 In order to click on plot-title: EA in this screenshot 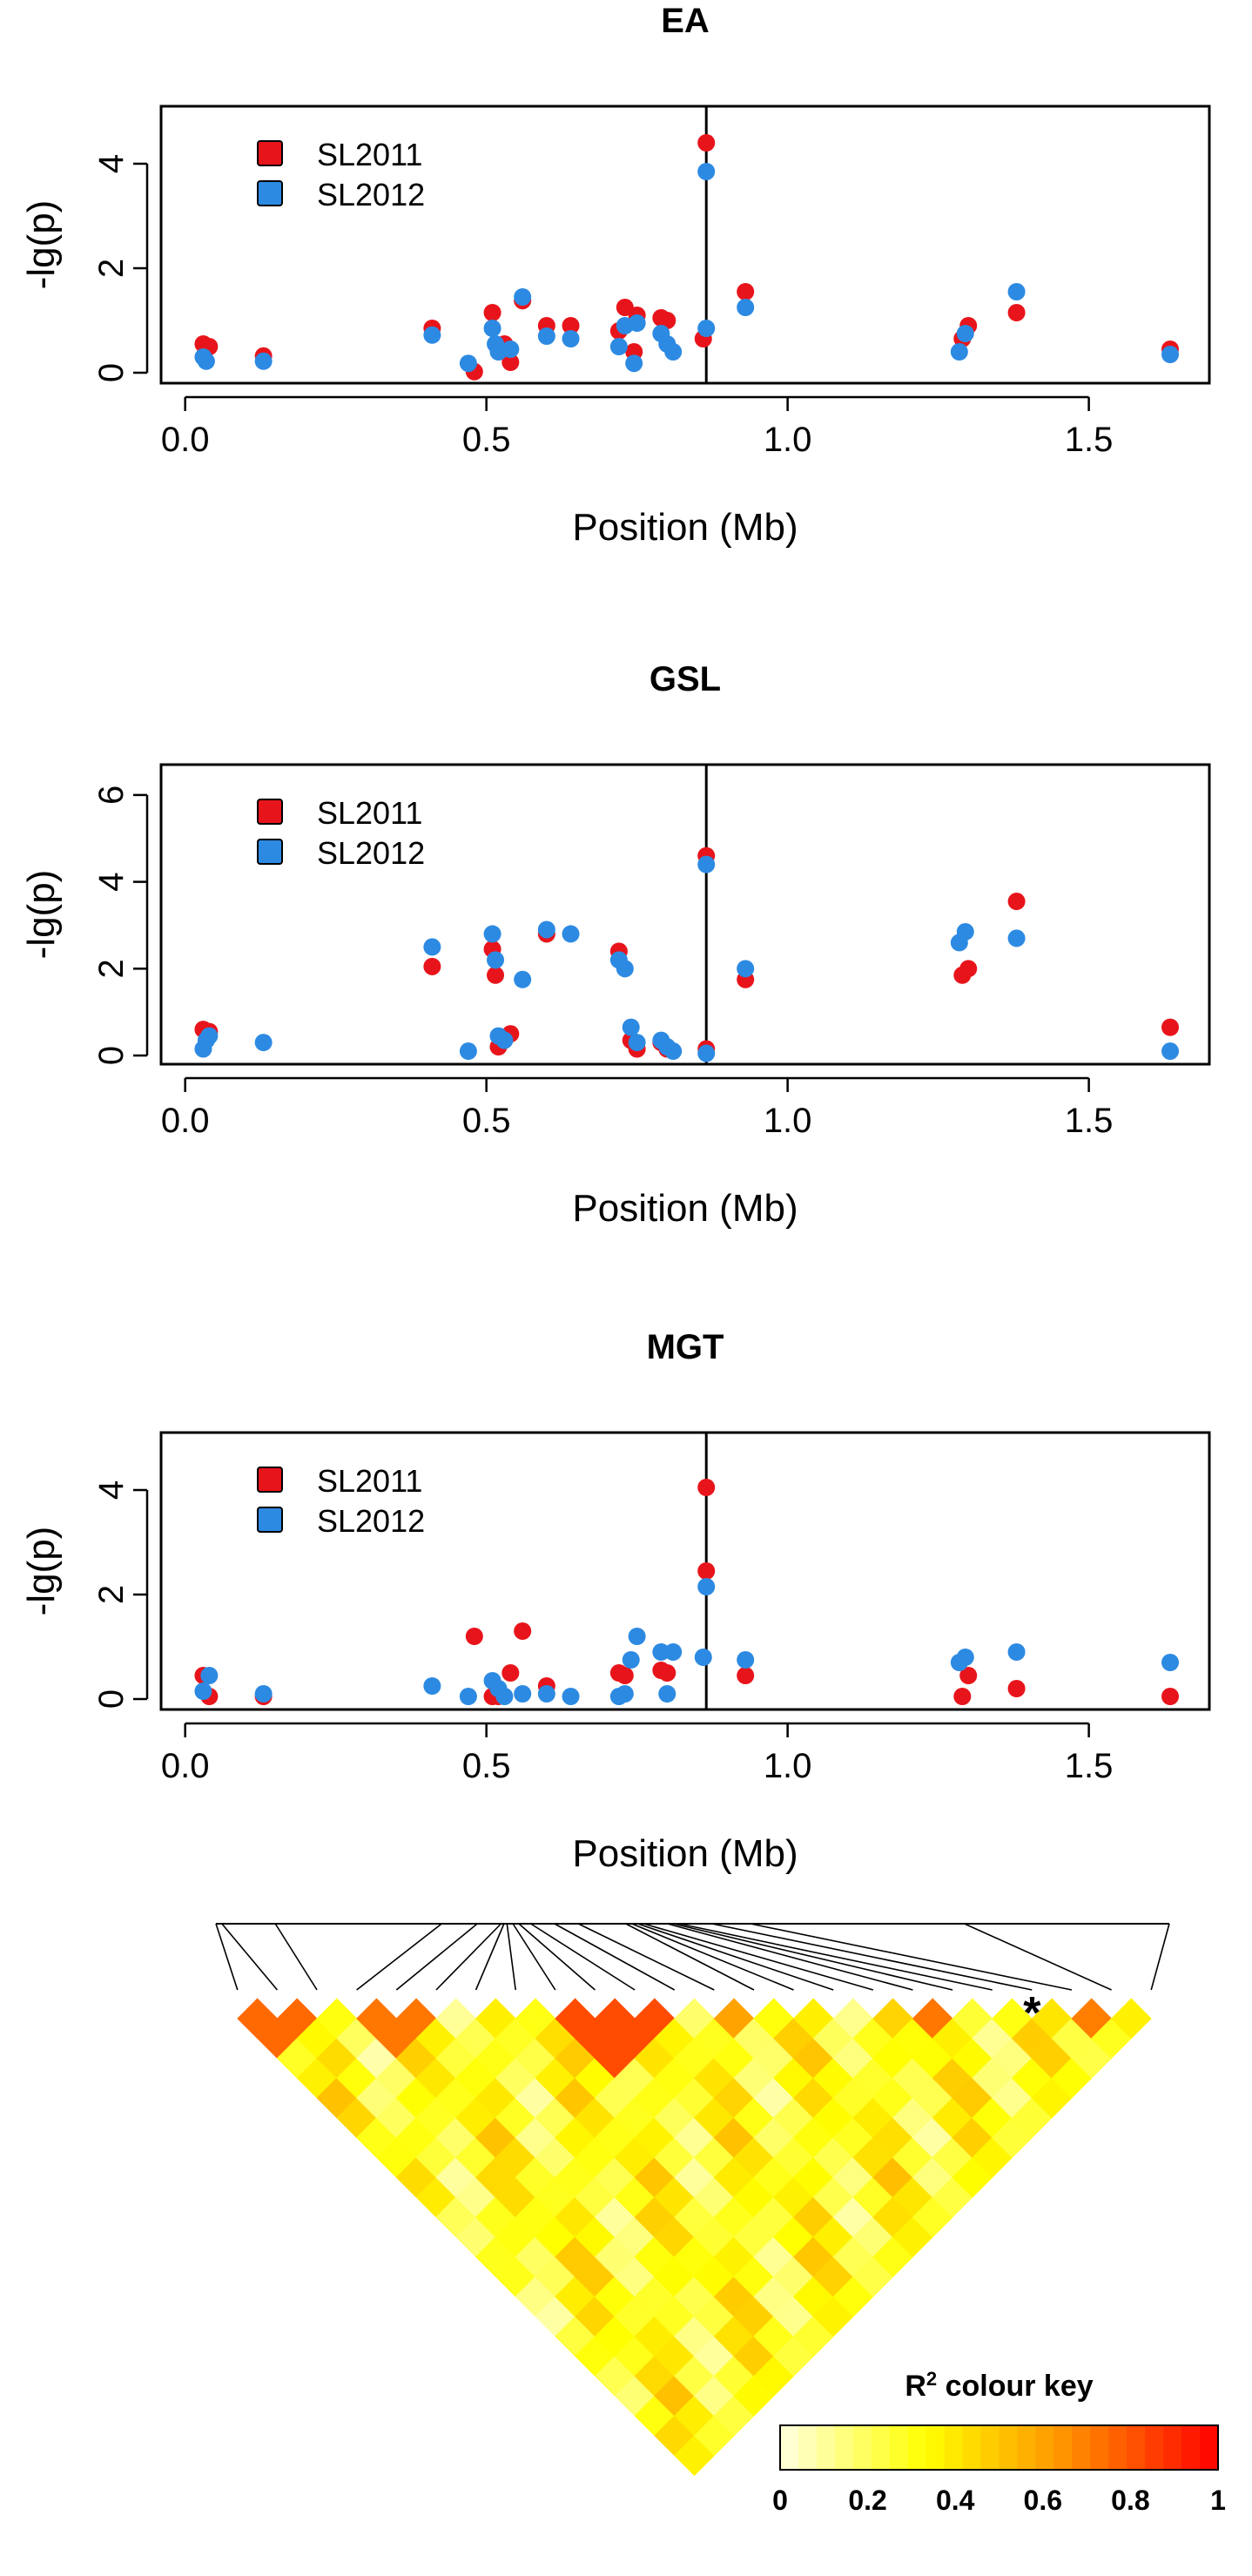, I will do `click(685, 21)`.